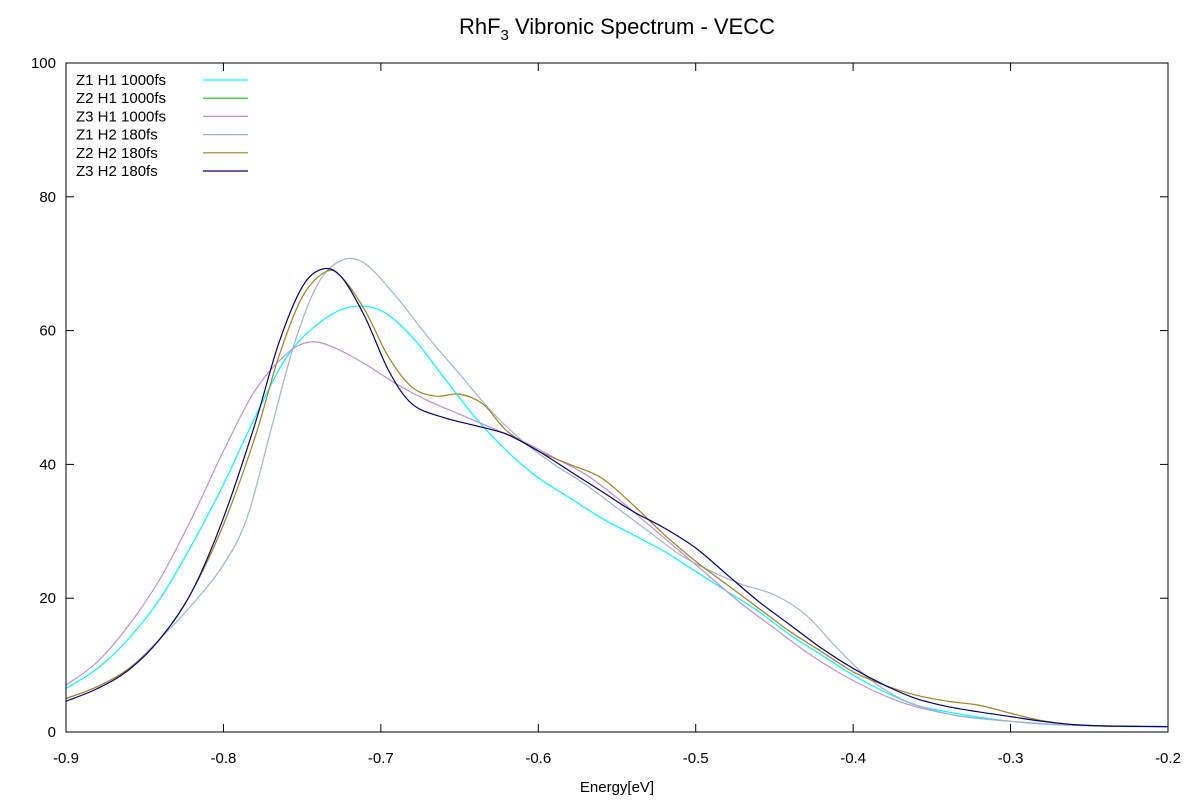  What do you see at coordinates (52, 732) in the screenshot?
I see `y-tick-label: 0` at bounding box center [52, 732].